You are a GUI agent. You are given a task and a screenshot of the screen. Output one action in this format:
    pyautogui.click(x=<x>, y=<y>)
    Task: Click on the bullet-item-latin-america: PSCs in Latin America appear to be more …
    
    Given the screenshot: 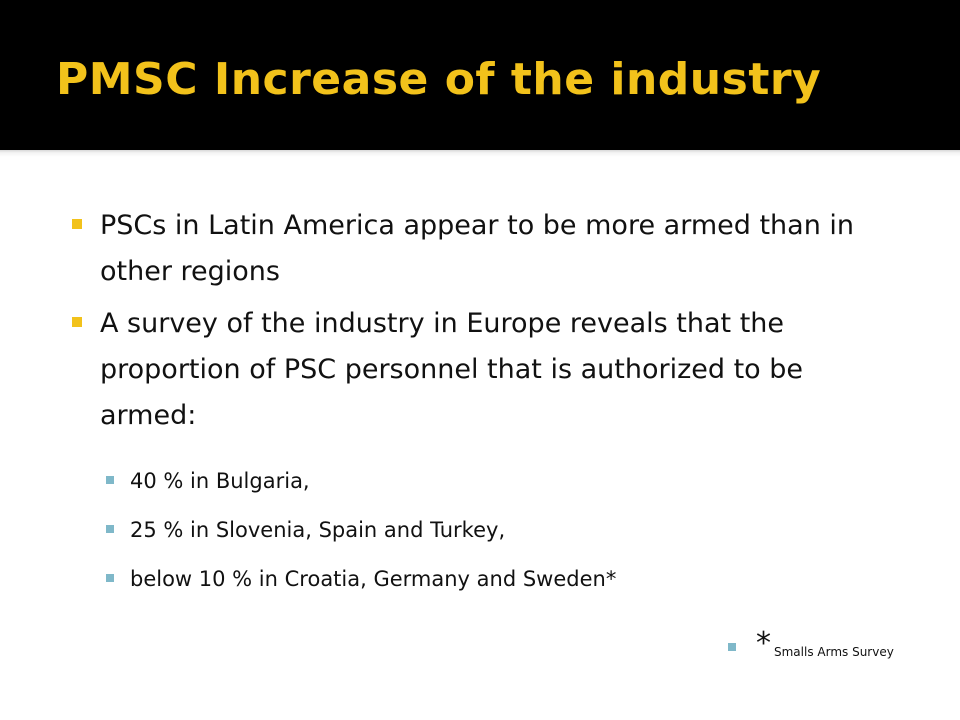 What is the action you would take?
    pyautogui.click(x=472, y=249)
    